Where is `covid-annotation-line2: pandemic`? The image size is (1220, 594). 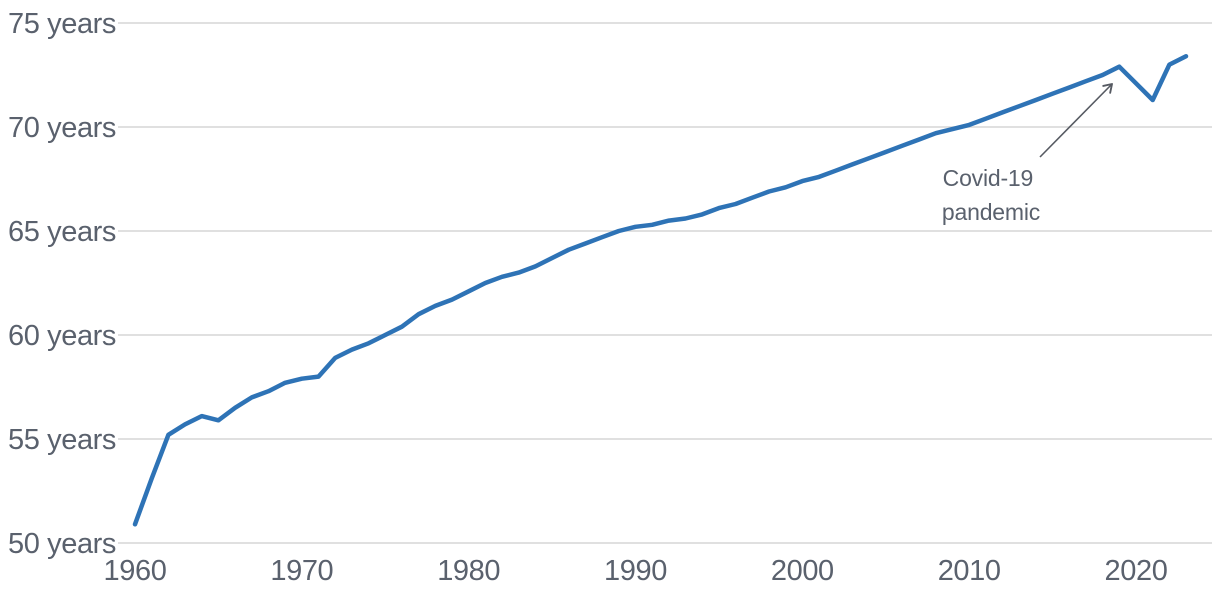 covid-annotation-line2: pandemic is located at coordinates (991, 212).